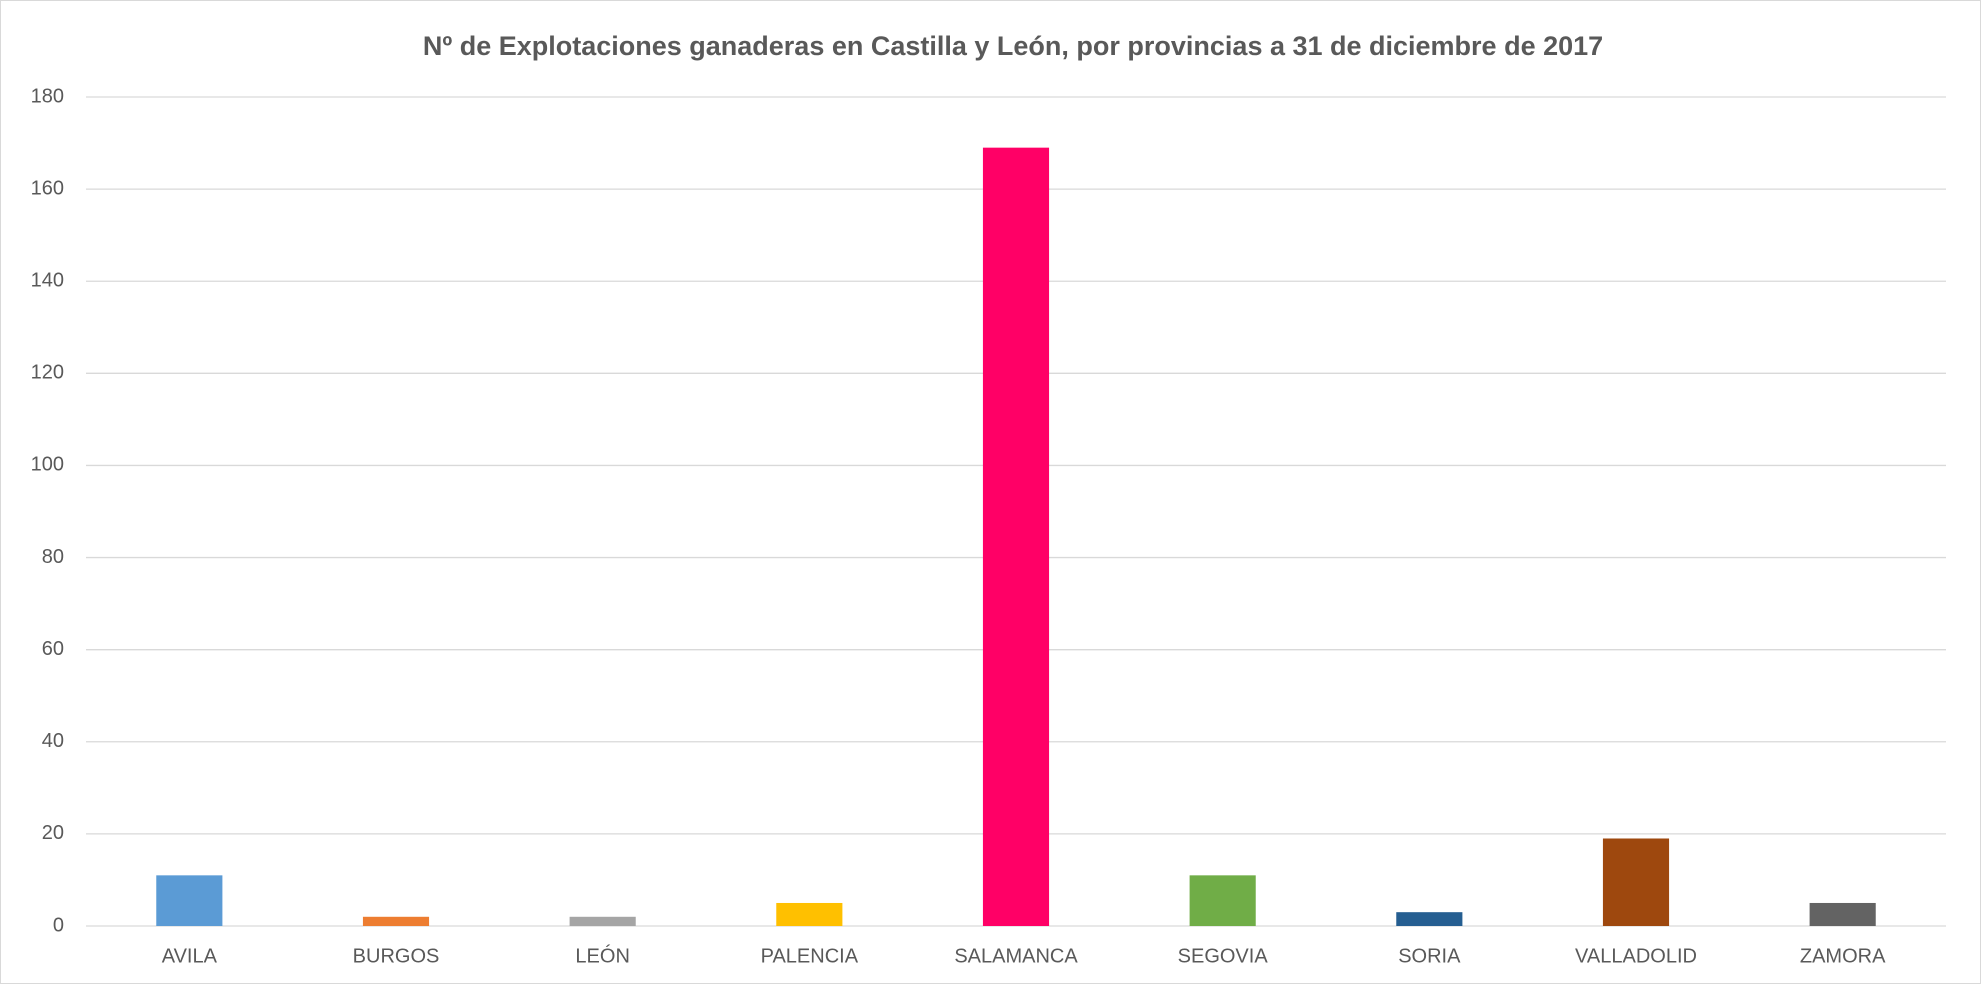  Describe the element at coordinates (602, 955) in the screenshot. I see `x-tick-label: LEÓN` at that location.